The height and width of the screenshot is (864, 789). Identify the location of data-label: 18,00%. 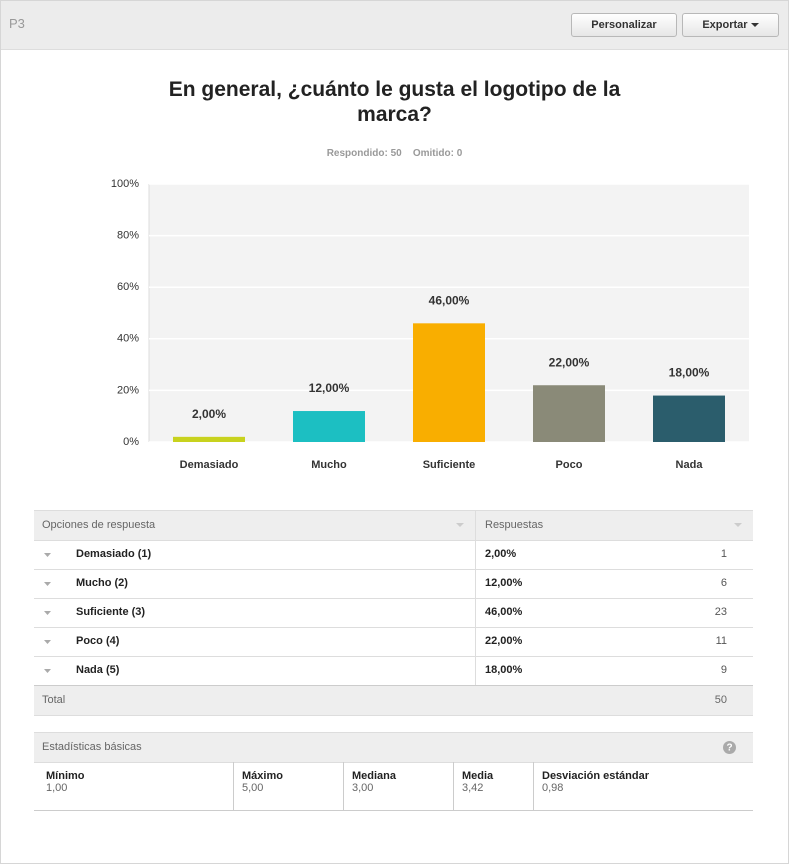
(689, 373).